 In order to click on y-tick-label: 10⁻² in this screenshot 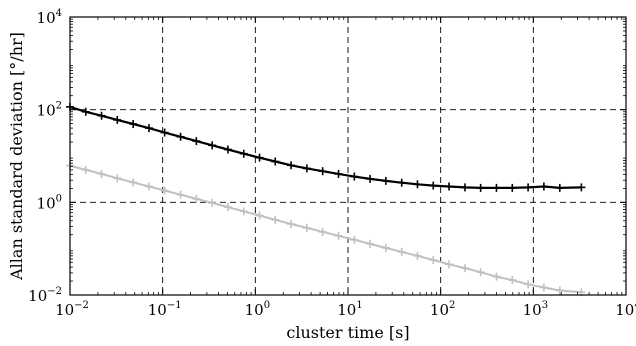, I will do `click(45, 295)`.